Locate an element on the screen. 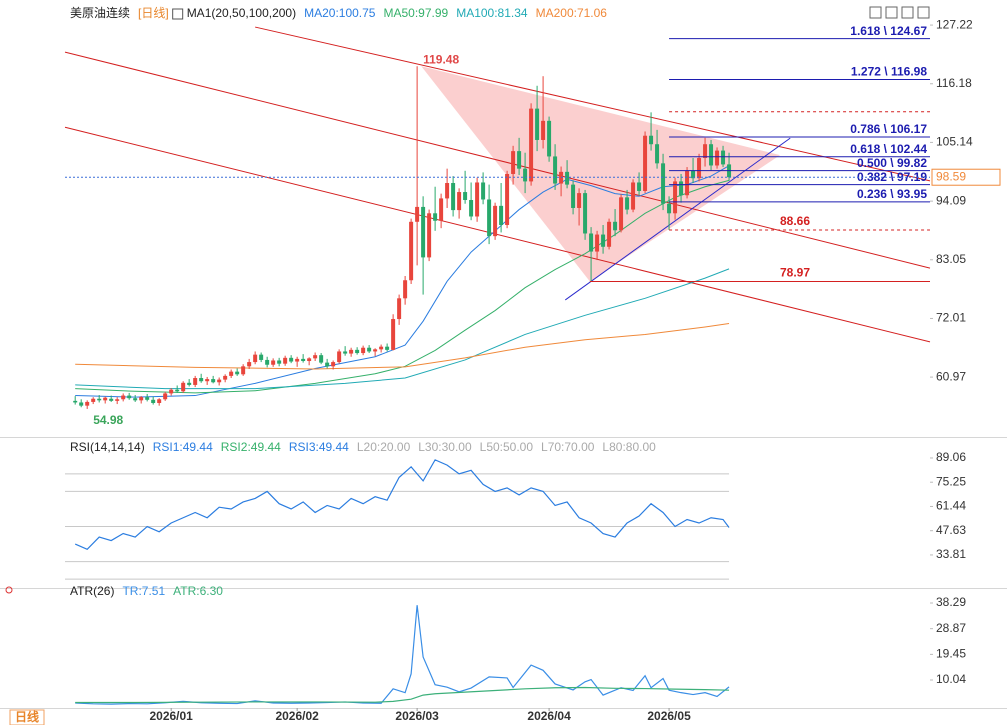 This screenshot has height=725, width=1007. y-tick-label: 10.04 is located at coordinates (951, 679).